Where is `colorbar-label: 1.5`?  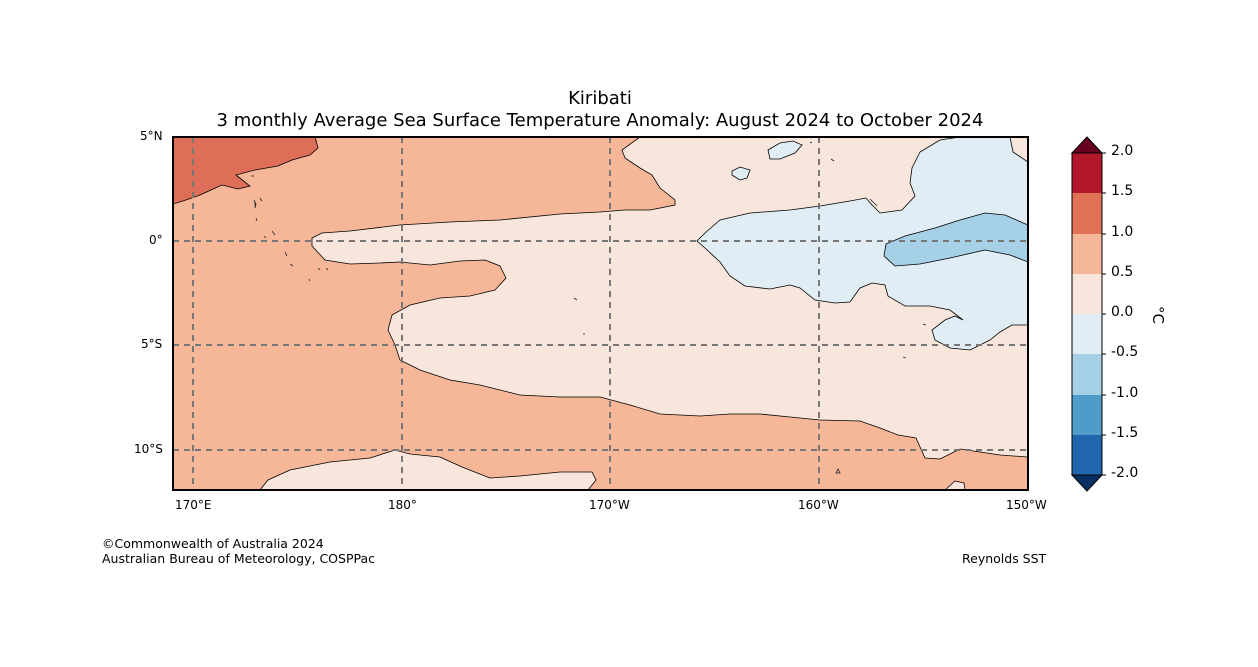
colorbar-label: 1.5 is located at coordinates (1122, 191).